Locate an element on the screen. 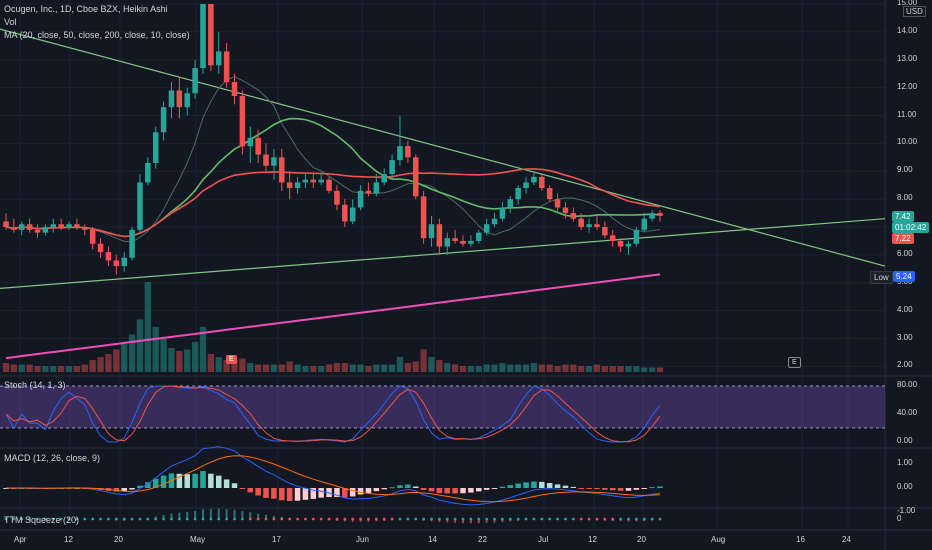 This screenshot has width=932, height=550. stoch-tick: 0.00 is located at coordinates (905, 440).